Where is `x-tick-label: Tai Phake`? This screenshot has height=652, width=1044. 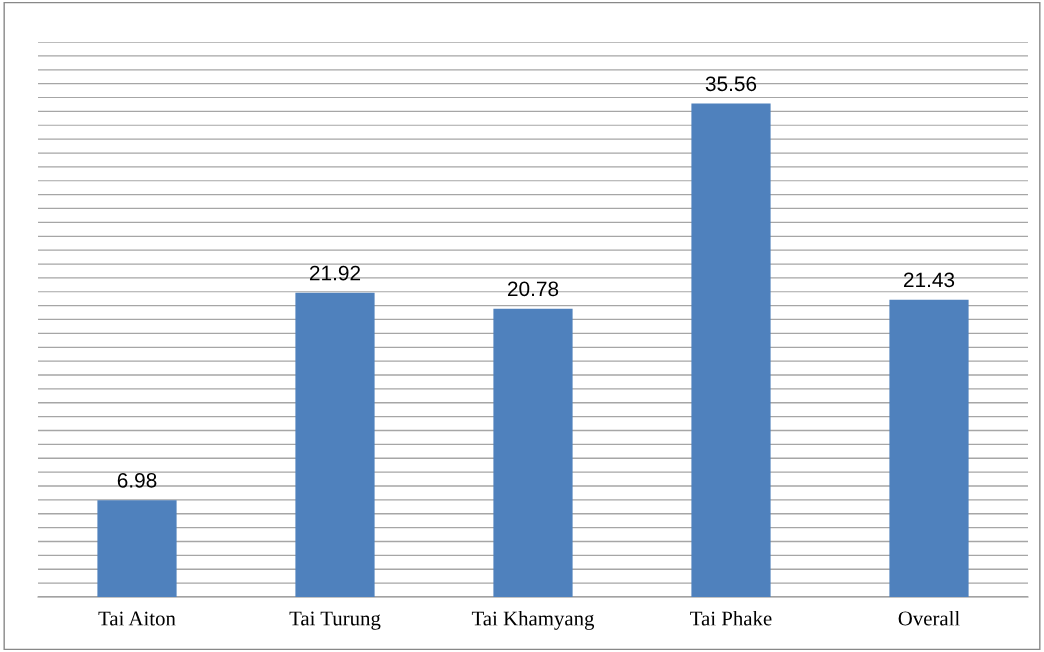
x-tick-label: Tai Phake is located at coordinates (731, 618).